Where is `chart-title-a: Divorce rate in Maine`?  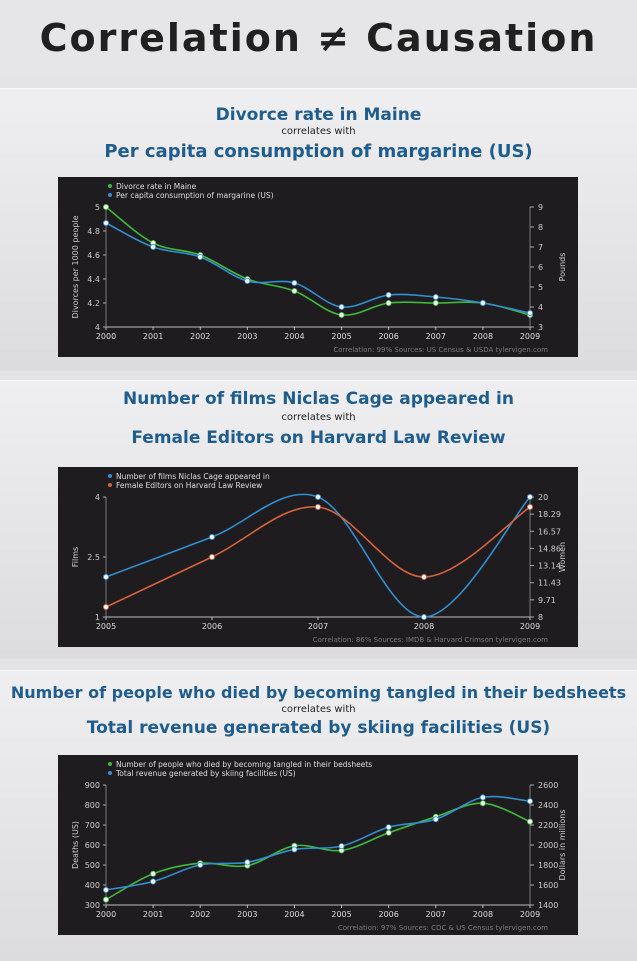
chart-title-a: Divorce rate in Maine is located at coordinates (318, 115).